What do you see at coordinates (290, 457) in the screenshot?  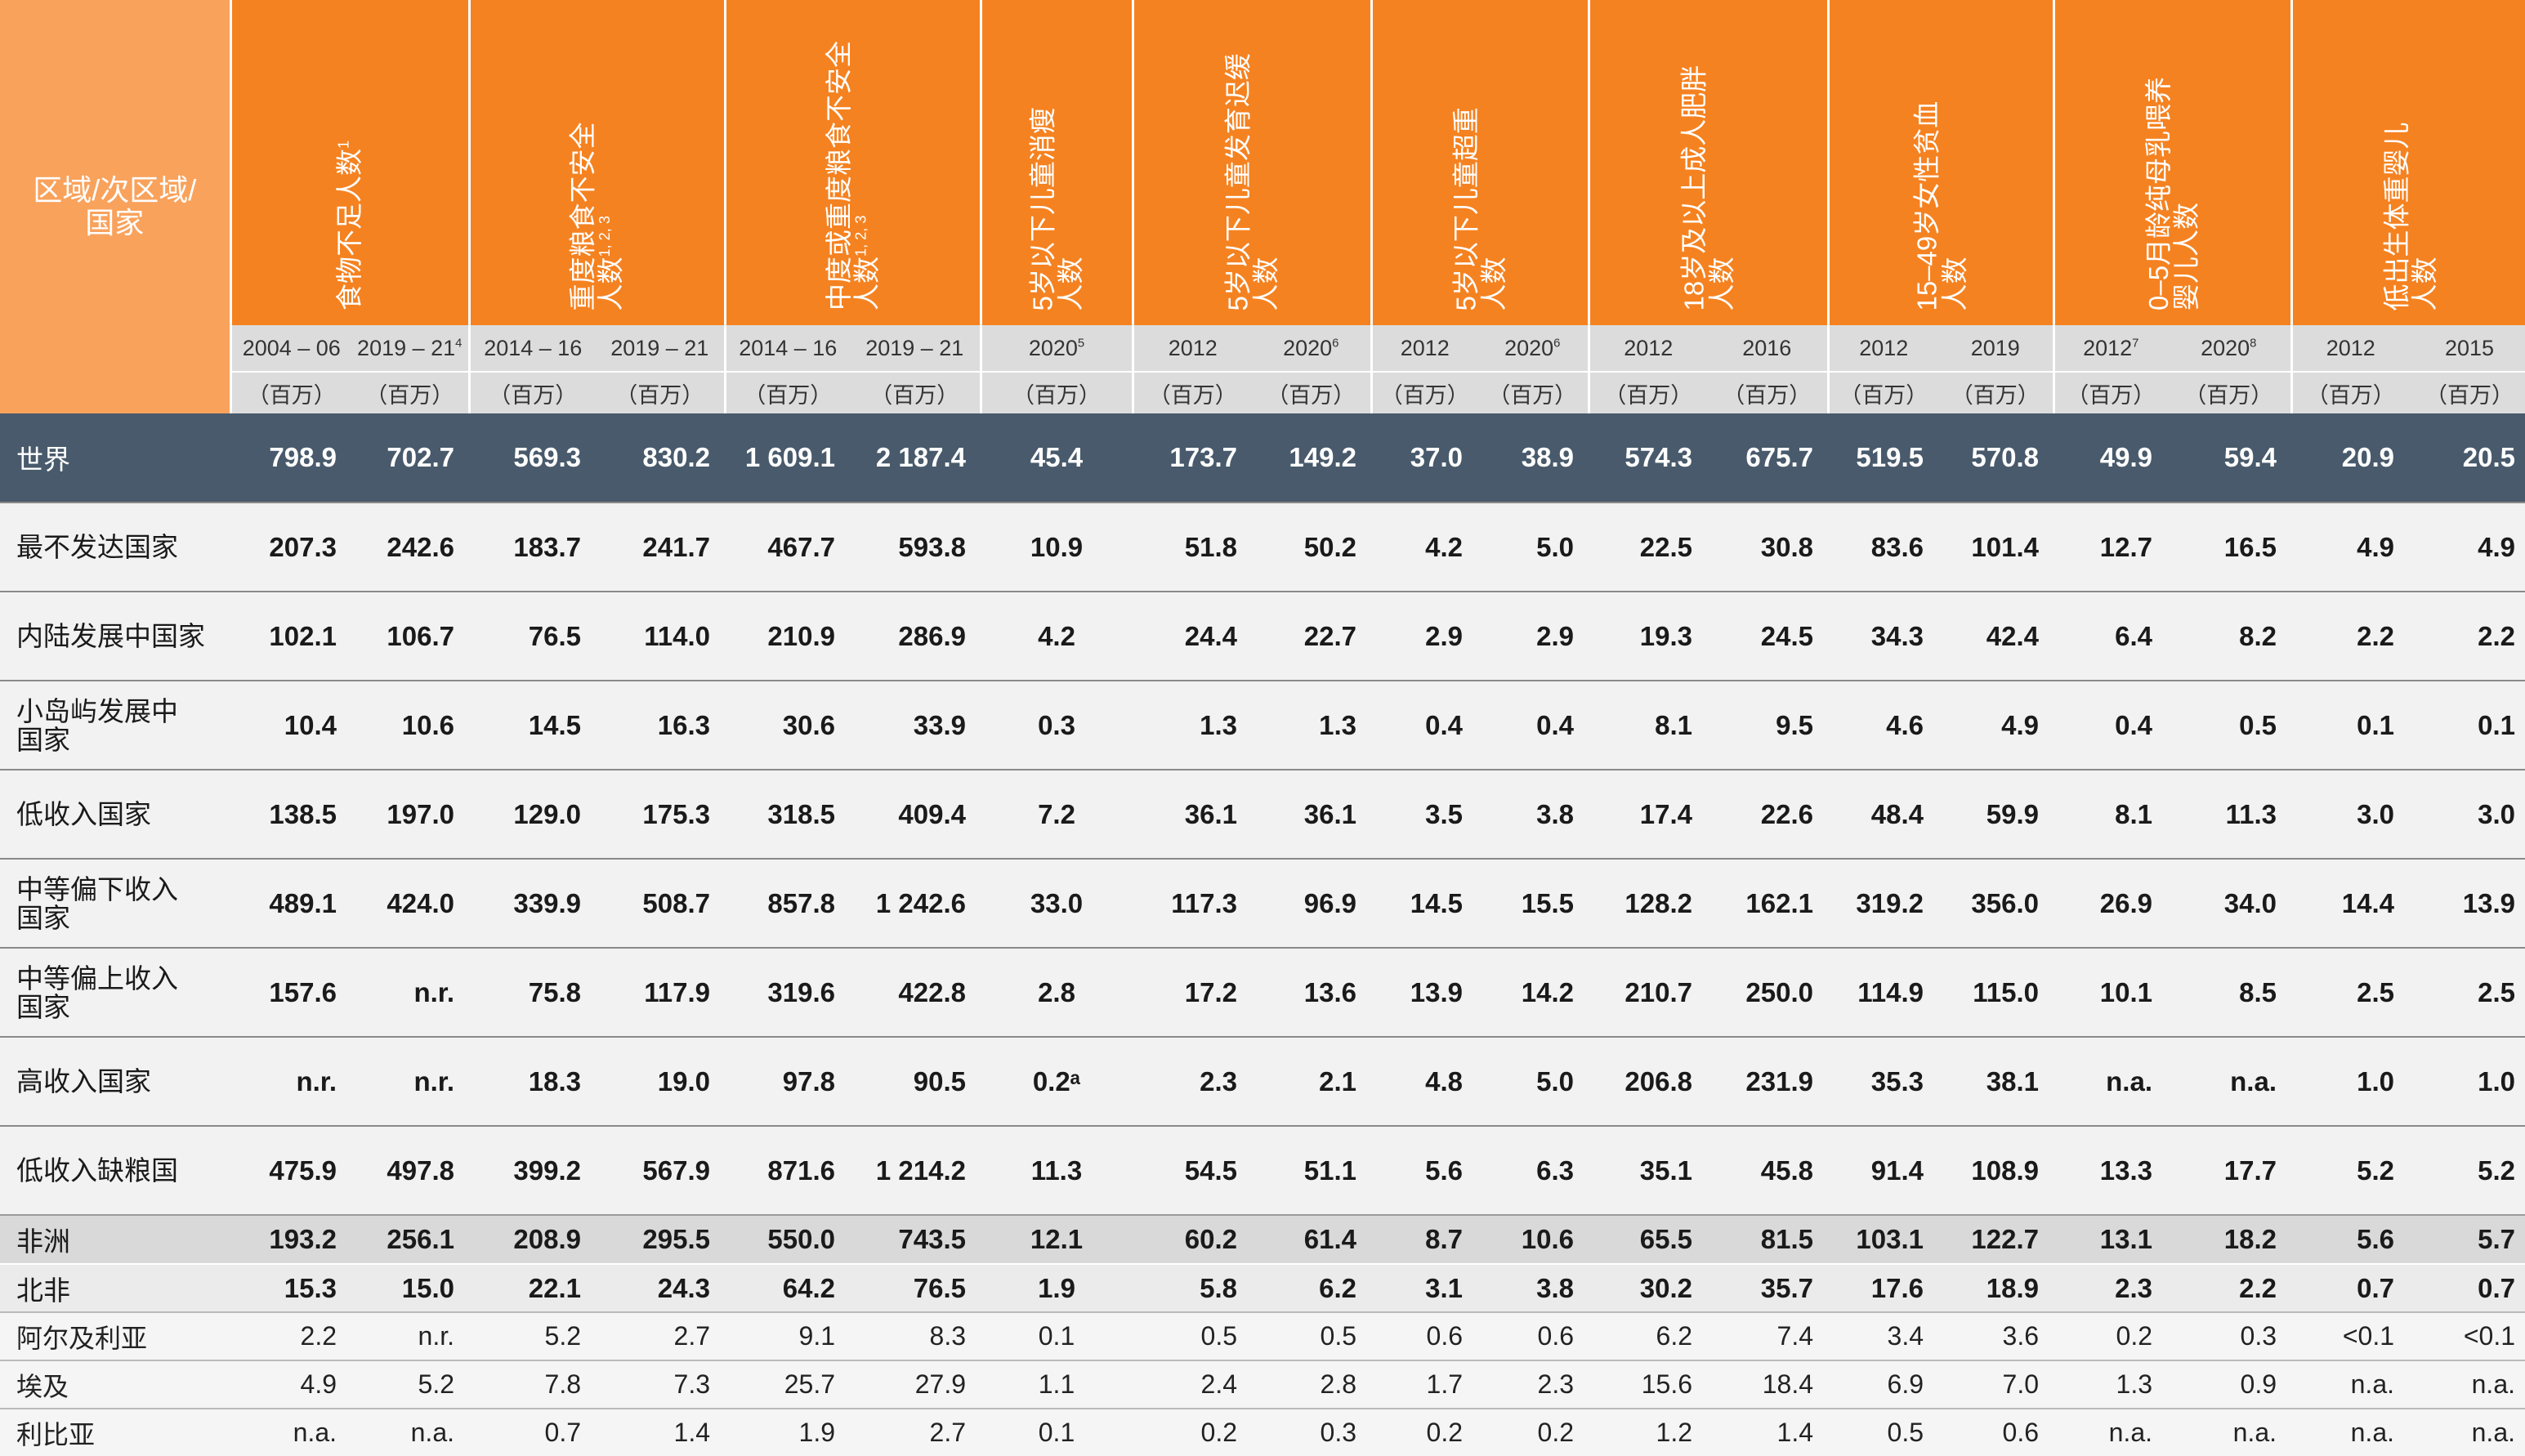 I see `value-cell: 798.9` at bounding box center [290, 457].